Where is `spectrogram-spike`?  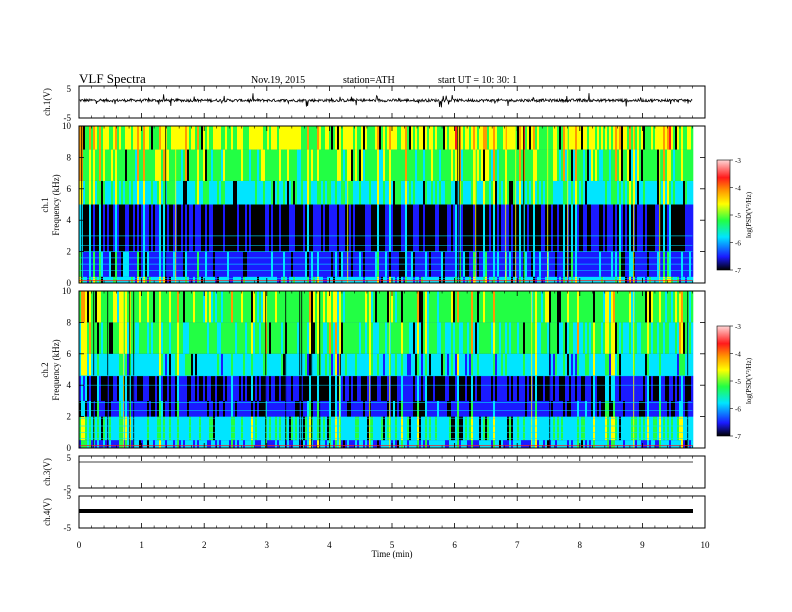
spectrogram-spike is located at coordinates (176, 204).